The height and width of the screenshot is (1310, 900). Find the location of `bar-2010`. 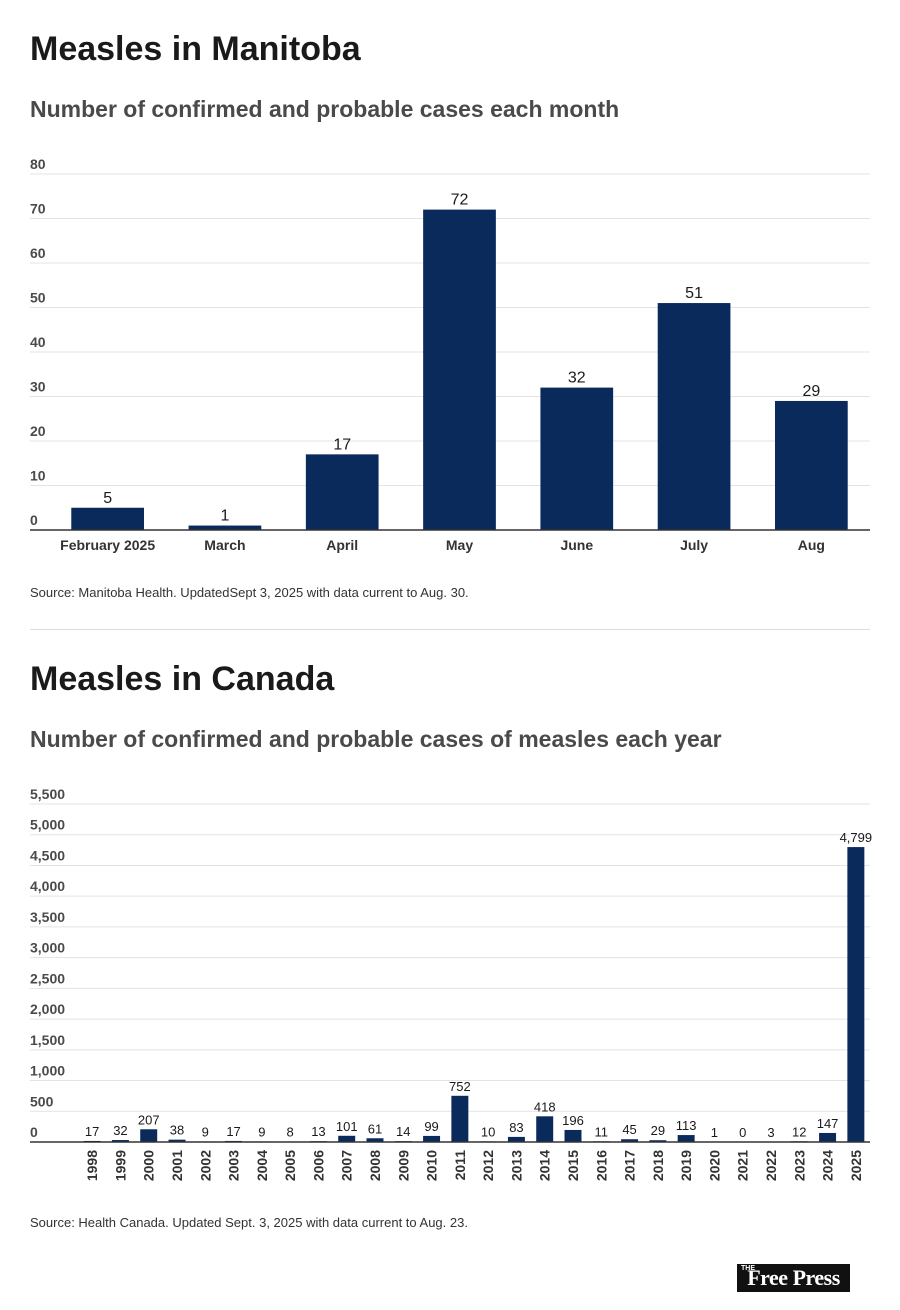

bar-2010 is located at coordinates (432, 1138).